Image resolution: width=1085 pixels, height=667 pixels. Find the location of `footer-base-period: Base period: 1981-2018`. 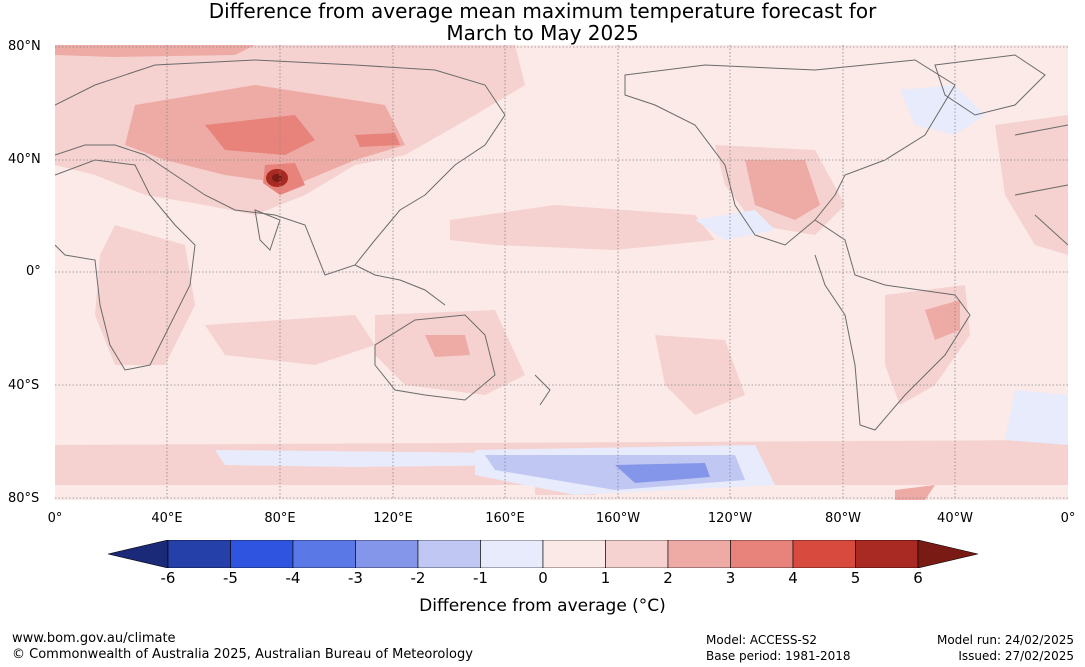

footer-base-period: Base period: 1981-2018 is located at coordinates (778, 656).